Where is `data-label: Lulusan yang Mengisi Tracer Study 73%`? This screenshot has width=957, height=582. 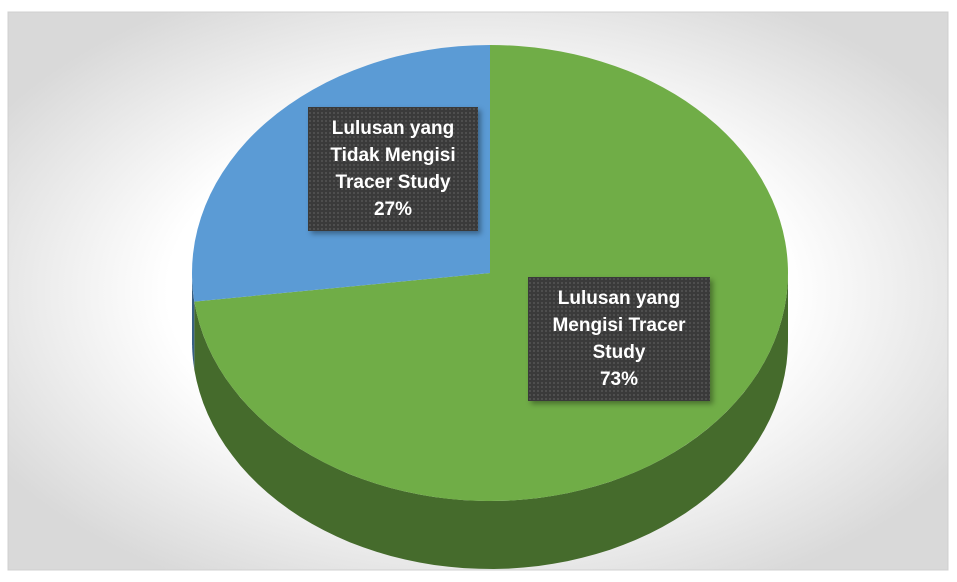
data-label: Lulusan yang Mengisi Tracer Study 73% is located at coordinates (619, 339).